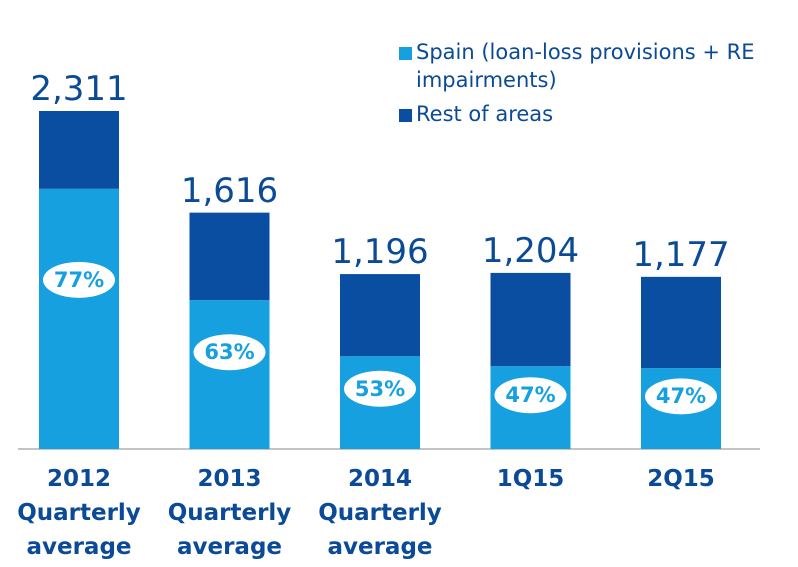 Image resolution: width=798 pixels, height=567 pixels. What do you see at coordinates (229, 190) in the screenshot?
I see `total-label: 1,616` at bounding box center [229, 190].